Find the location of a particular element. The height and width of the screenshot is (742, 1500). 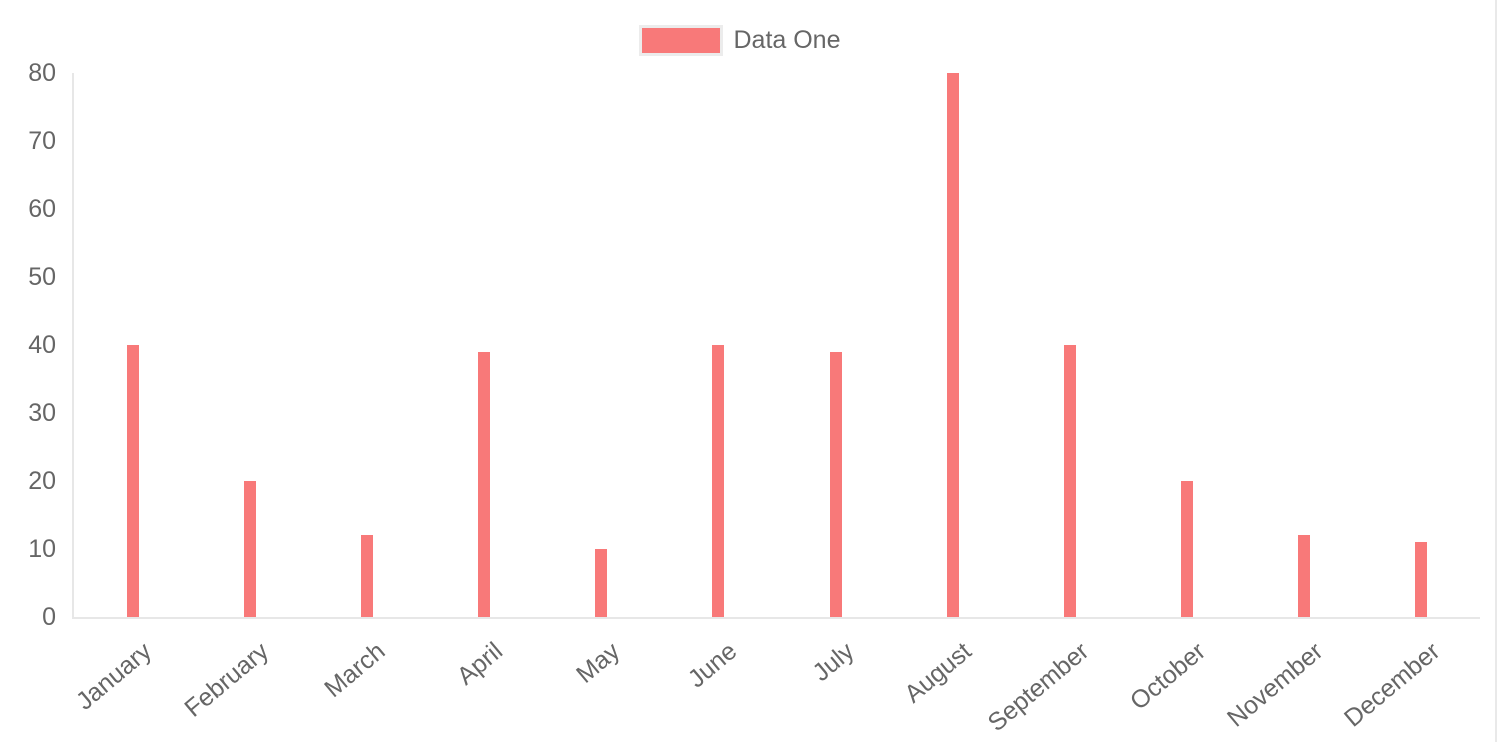

bar-slot-april is located at coordinates (484, 345).